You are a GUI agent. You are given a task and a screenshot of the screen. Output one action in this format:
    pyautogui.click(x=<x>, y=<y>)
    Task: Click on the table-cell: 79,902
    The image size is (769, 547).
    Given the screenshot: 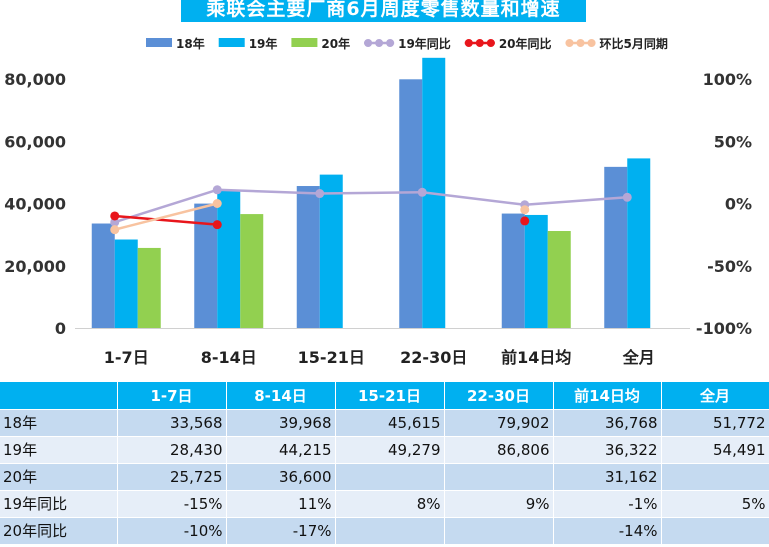 What is the action you would take?
    pyautogui.click(x=499, y=423)
    